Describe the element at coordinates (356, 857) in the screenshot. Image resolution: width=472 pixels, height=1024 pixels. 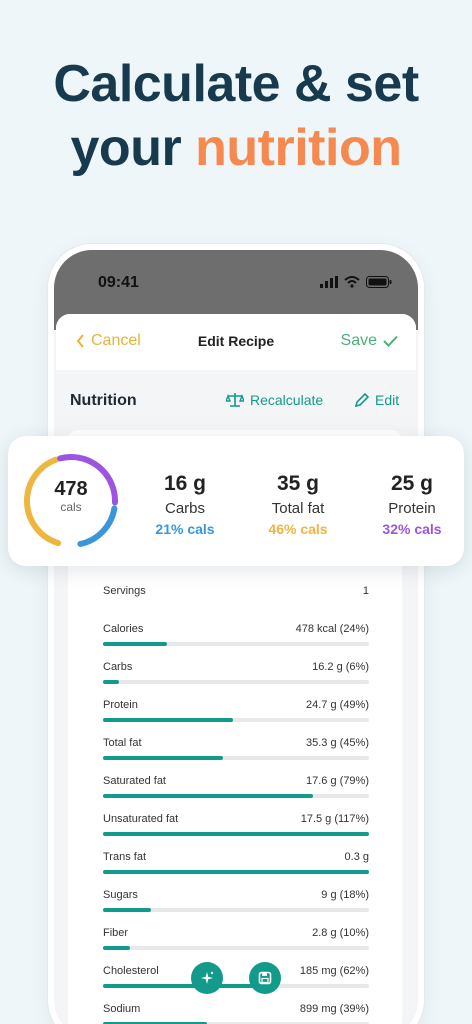
I see `nutrient-amount: 0.3 g` at that location.